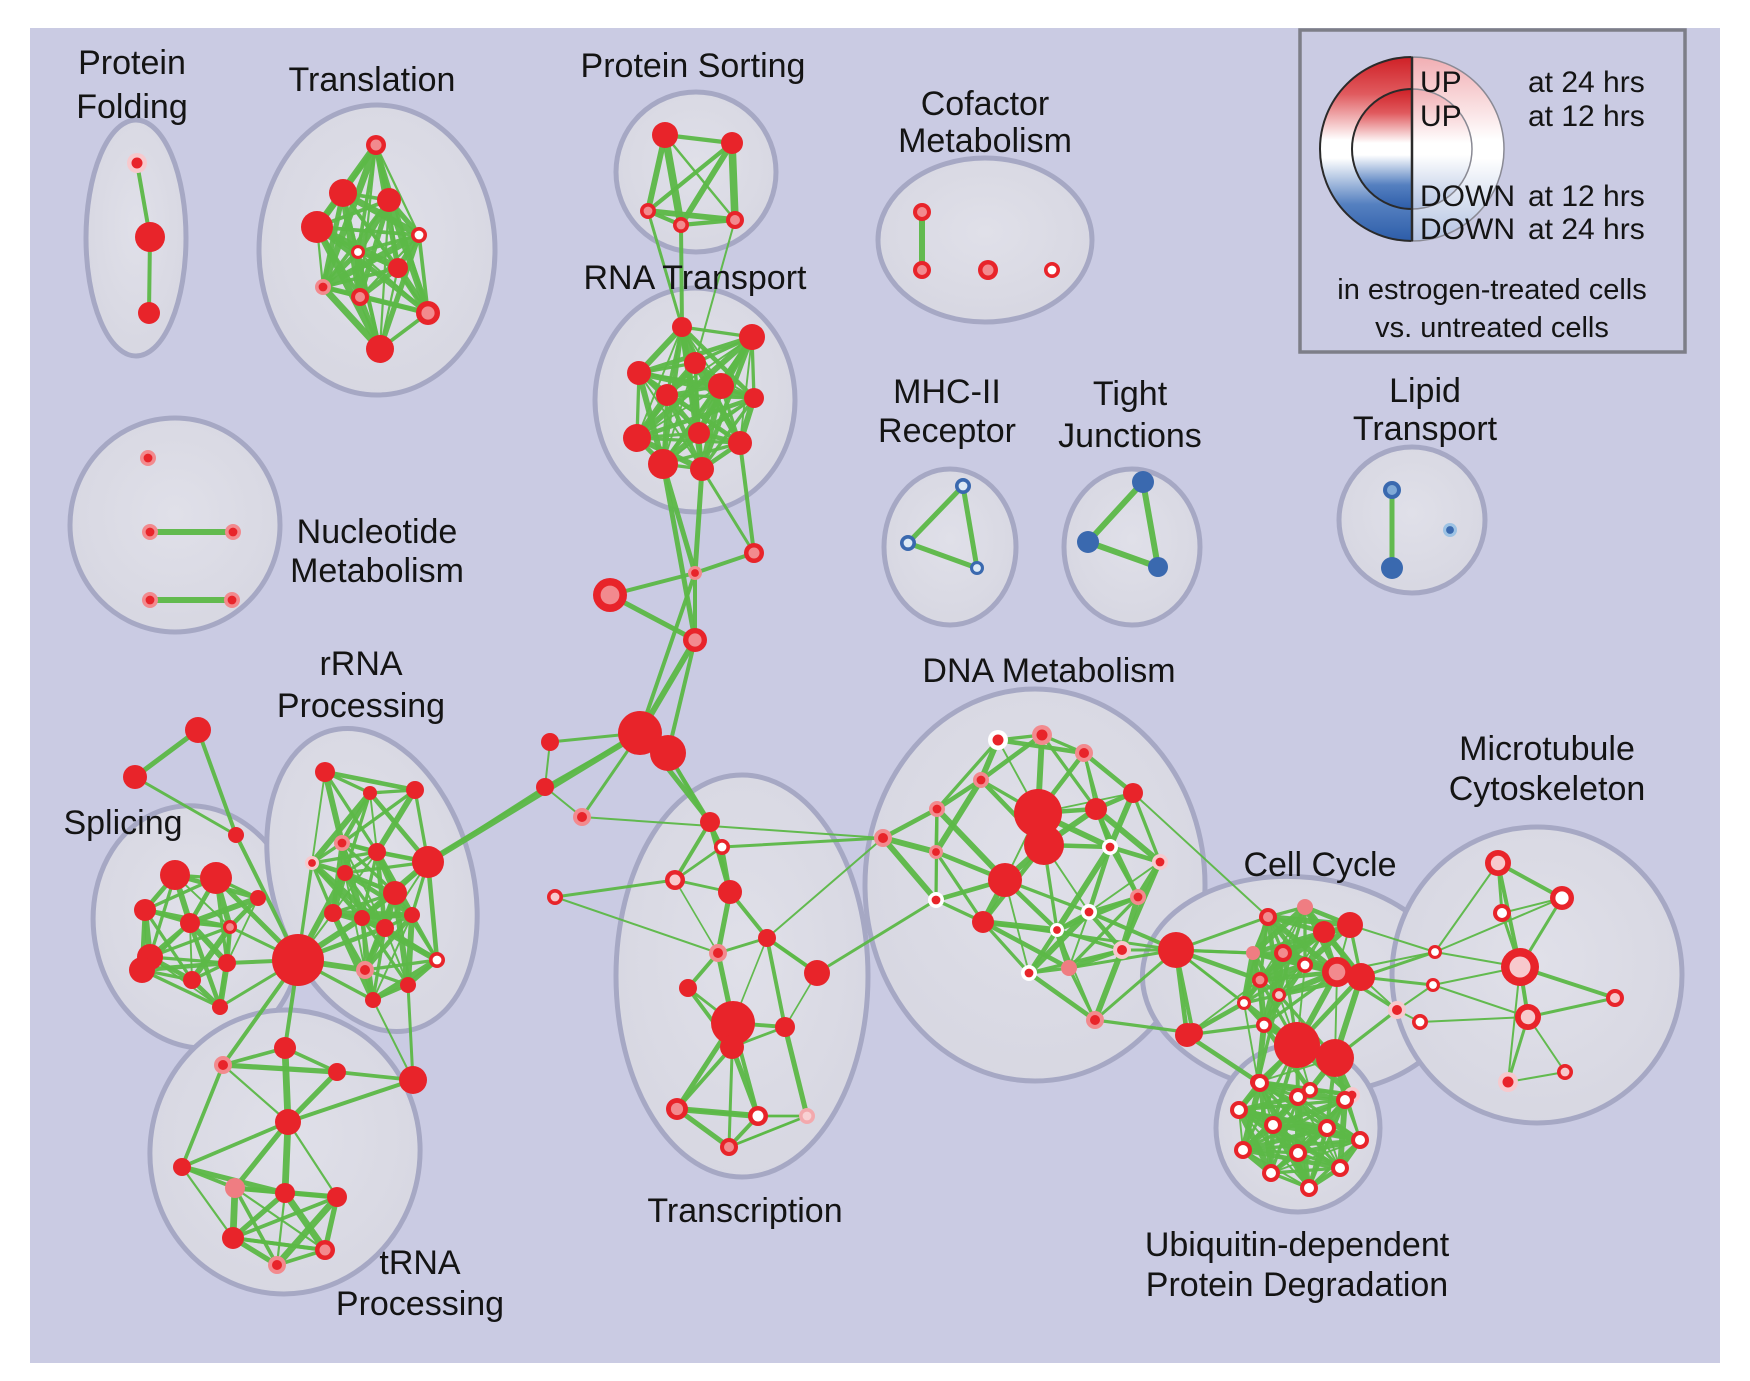 The height and width of the screenshot is (1381, 1750). What do you see at coordinates (1492, 290) in the screenshot?
I see `legend-footnote-line1: in estrogen-treated cells` at bounding box center [1492, 290].